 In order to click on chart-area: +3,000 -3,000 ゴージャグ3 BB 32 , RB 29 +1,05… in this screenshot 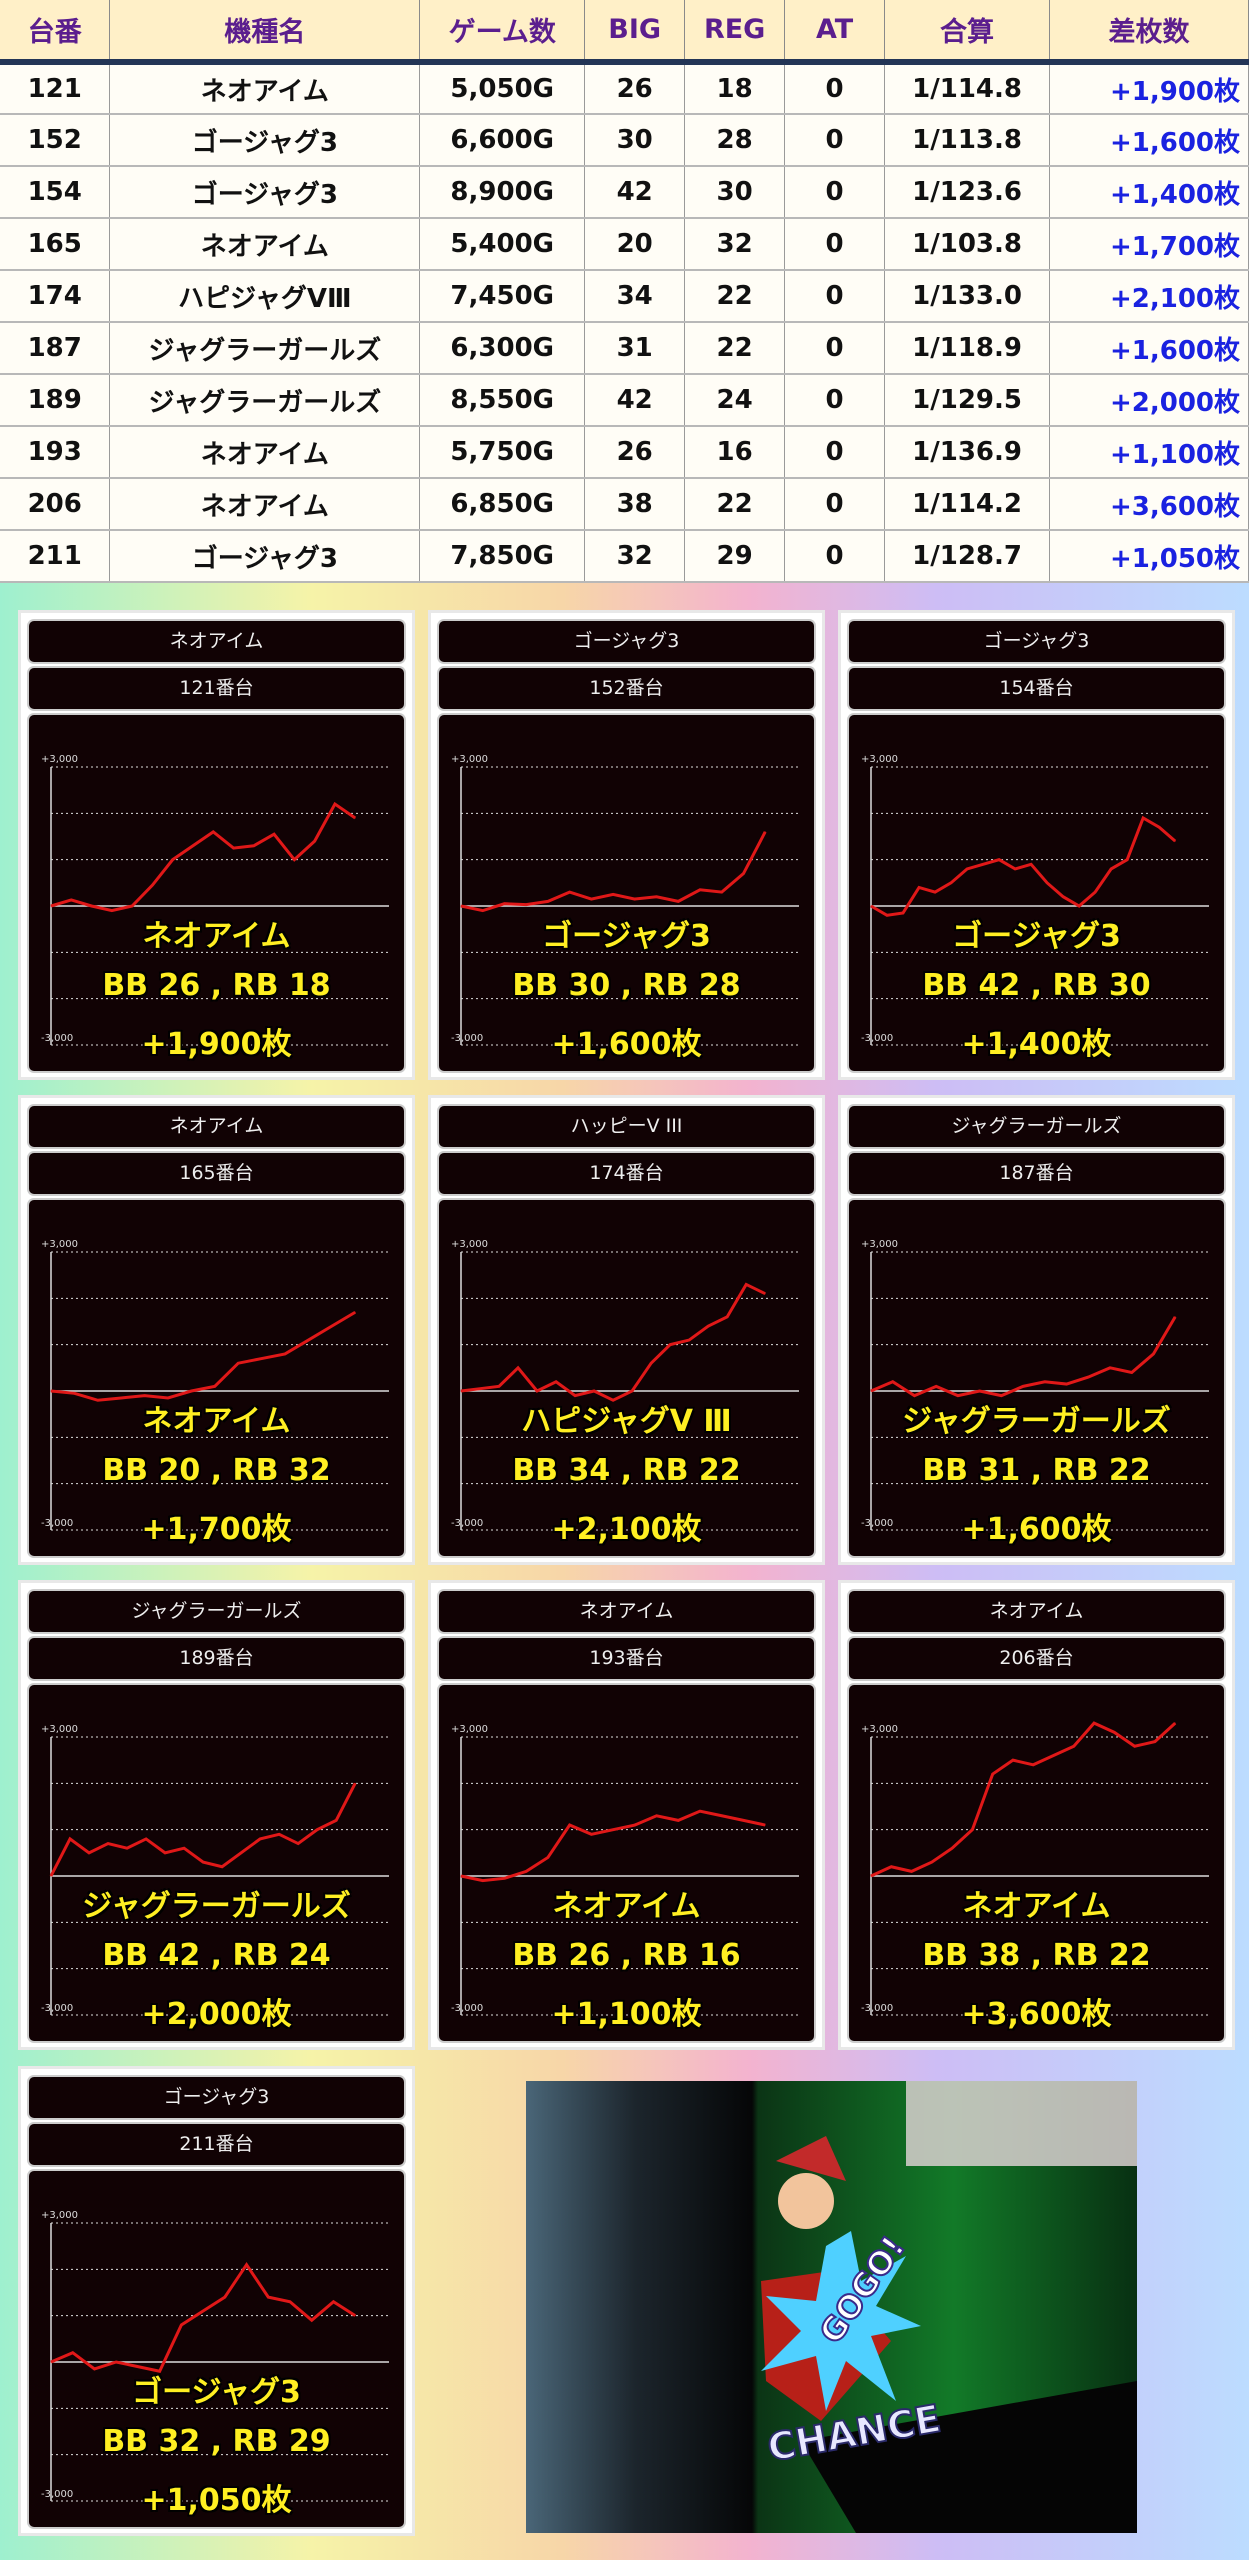, I will do `click(216, 2349)`.